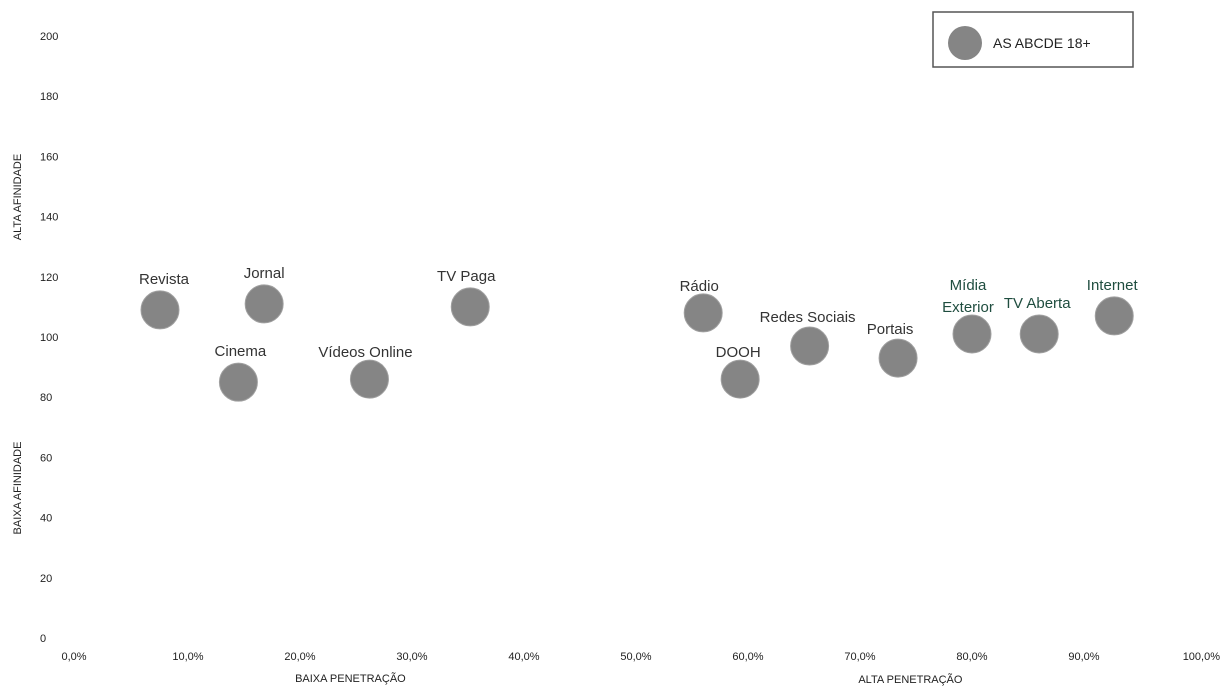  I want to click on legend-marker, so click(965, 43).